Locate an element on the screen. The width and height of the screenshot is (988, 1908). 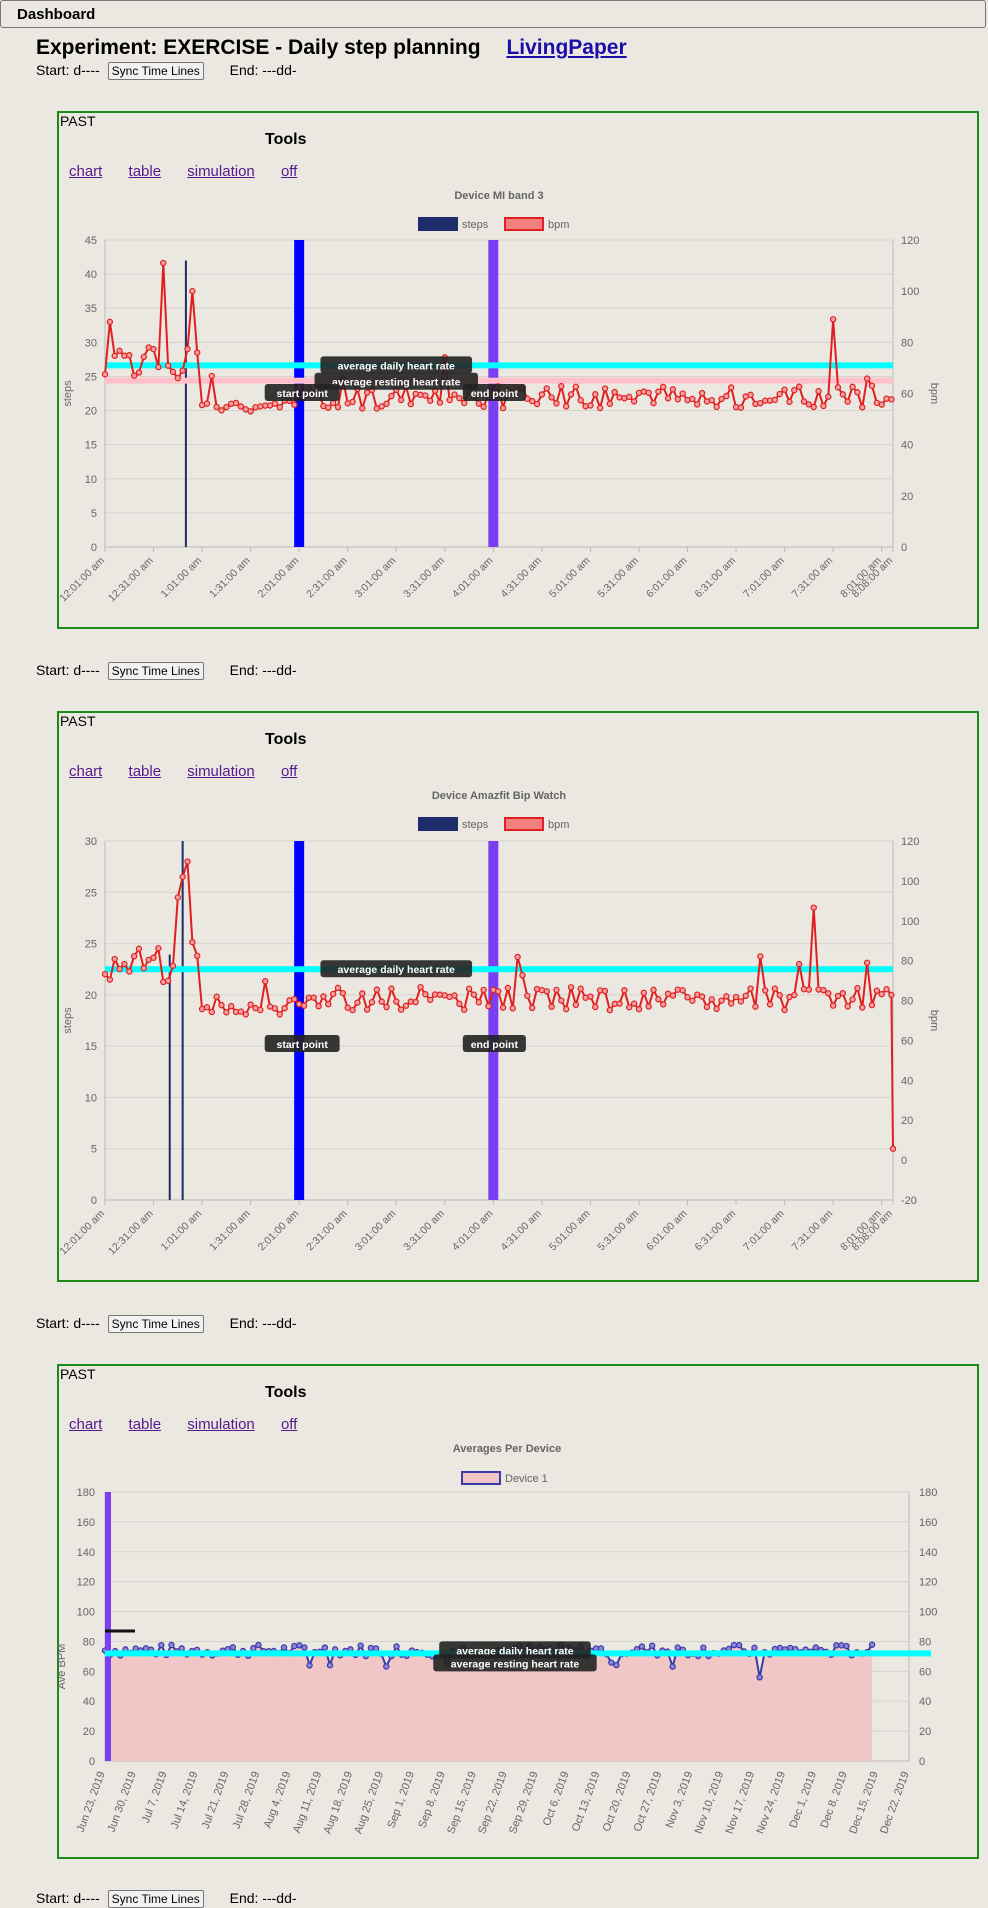
y-axis-label: steps is located at coordinates (68, 1020).